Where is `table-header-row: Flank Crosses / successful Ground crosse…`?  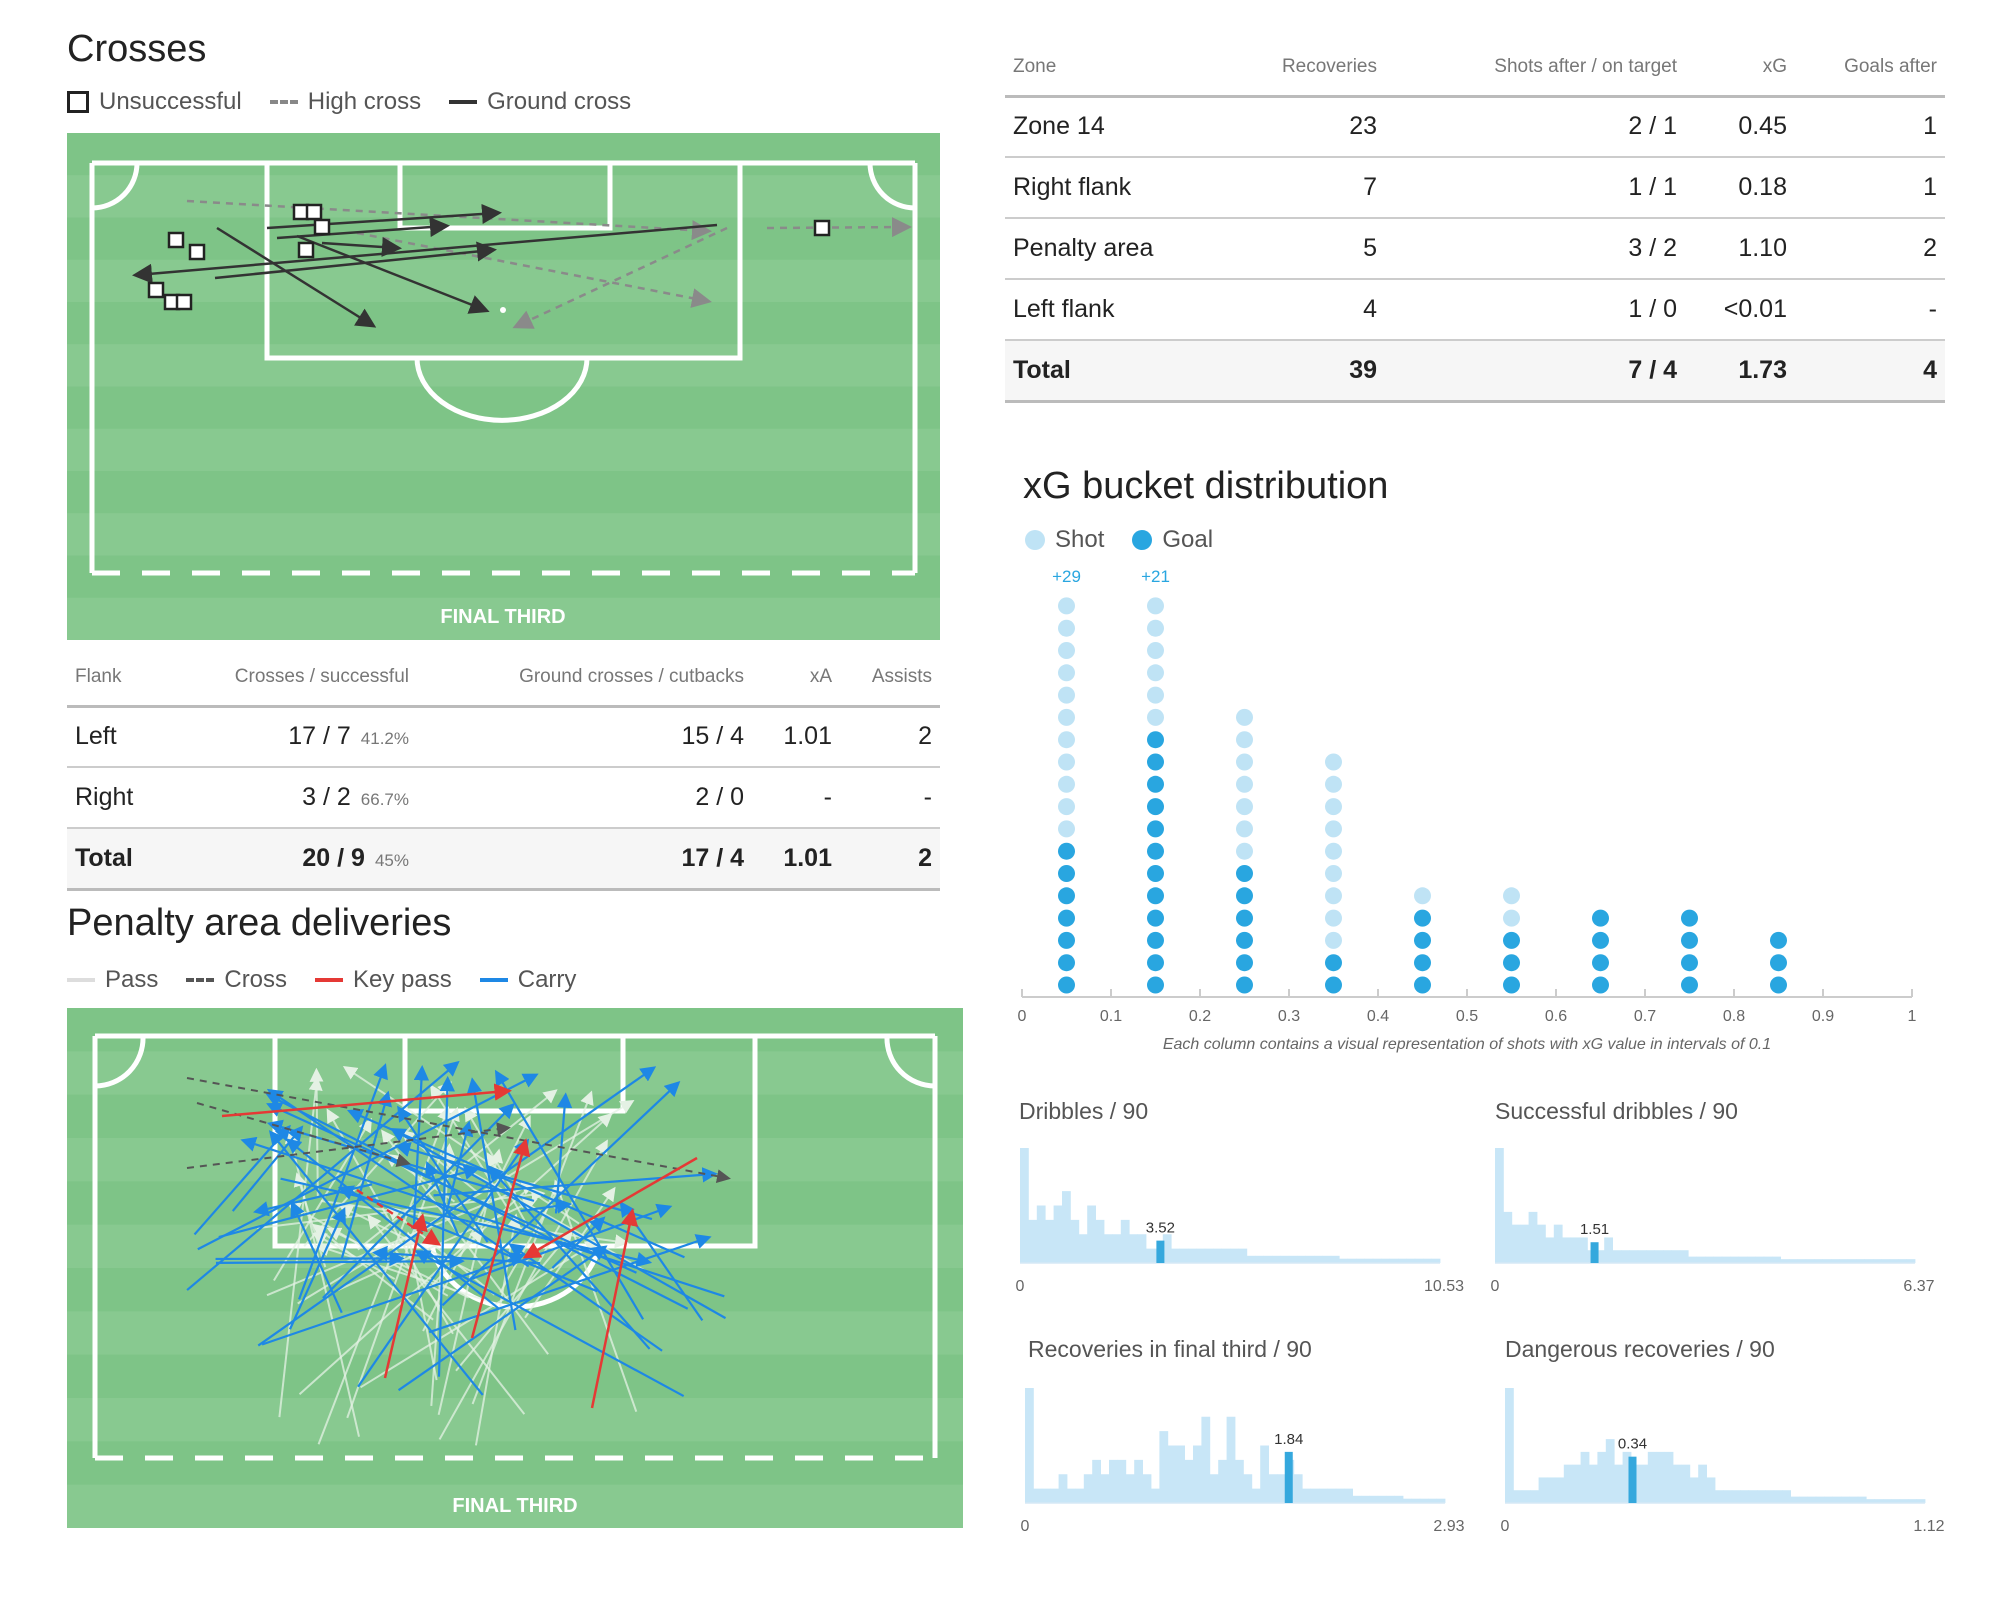 table-header-row: Flank Crosses / successful Ground crosse… is located at coordinates (503, 679).